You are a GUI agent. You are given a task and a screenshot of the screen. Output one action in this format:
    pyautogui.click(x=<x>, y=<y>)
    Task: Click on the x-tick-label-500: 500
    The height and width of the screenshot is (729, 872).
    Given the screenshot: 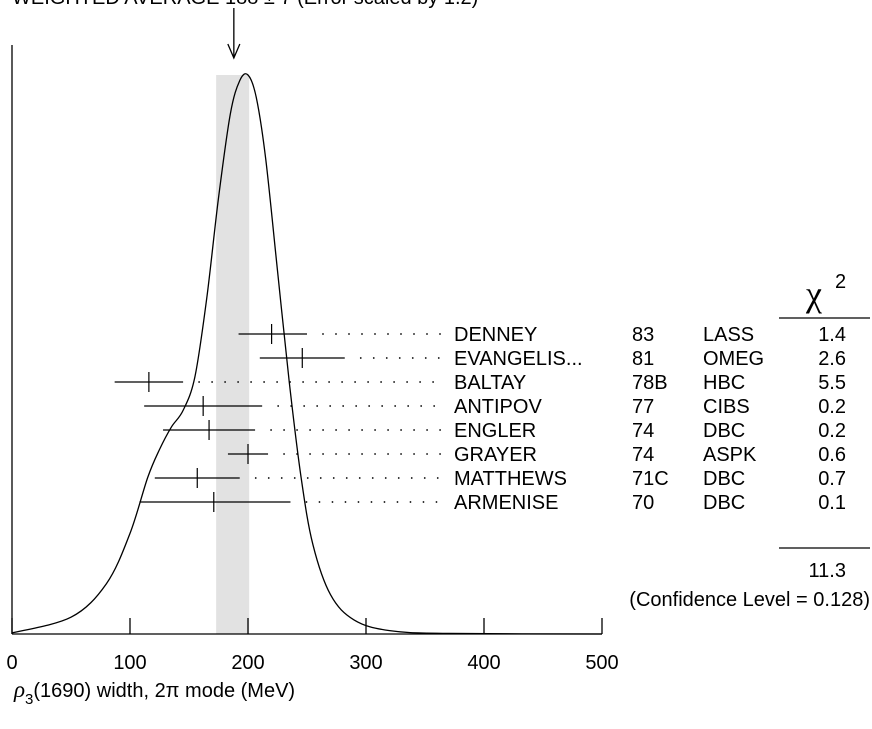 What is the action you would take?
    pyautogui.click(x=601, y=663)
    